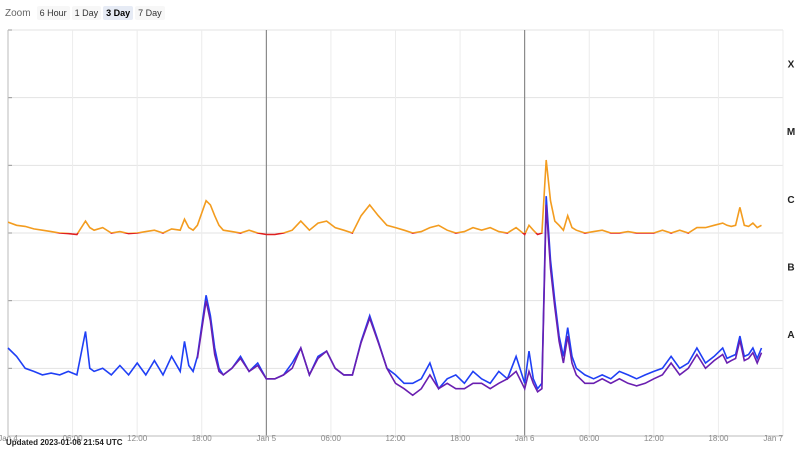 The image size is (800, 450). I want to click on zoom-1-day-button: 1 Day, so click(86, 13).